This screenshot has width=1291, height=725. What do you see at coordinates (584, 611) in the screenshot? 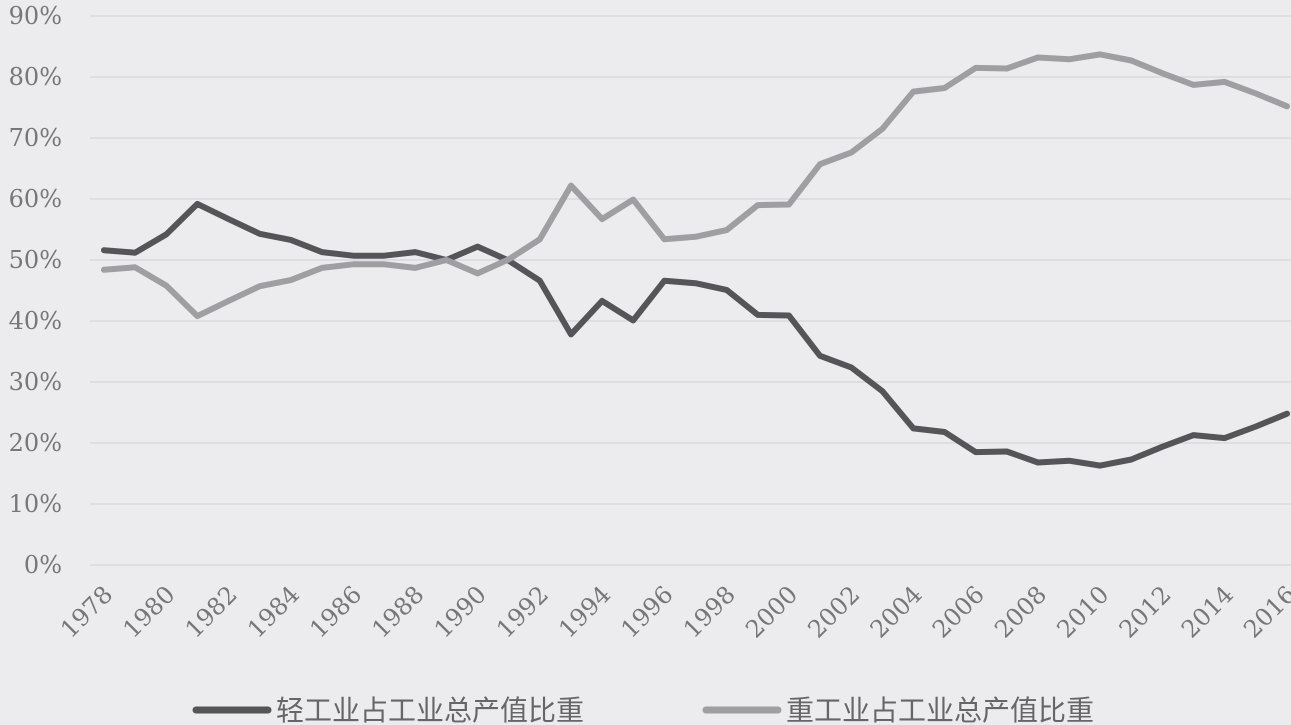
I see `x-tick-label: 1994` at bounding box center [584, 611].